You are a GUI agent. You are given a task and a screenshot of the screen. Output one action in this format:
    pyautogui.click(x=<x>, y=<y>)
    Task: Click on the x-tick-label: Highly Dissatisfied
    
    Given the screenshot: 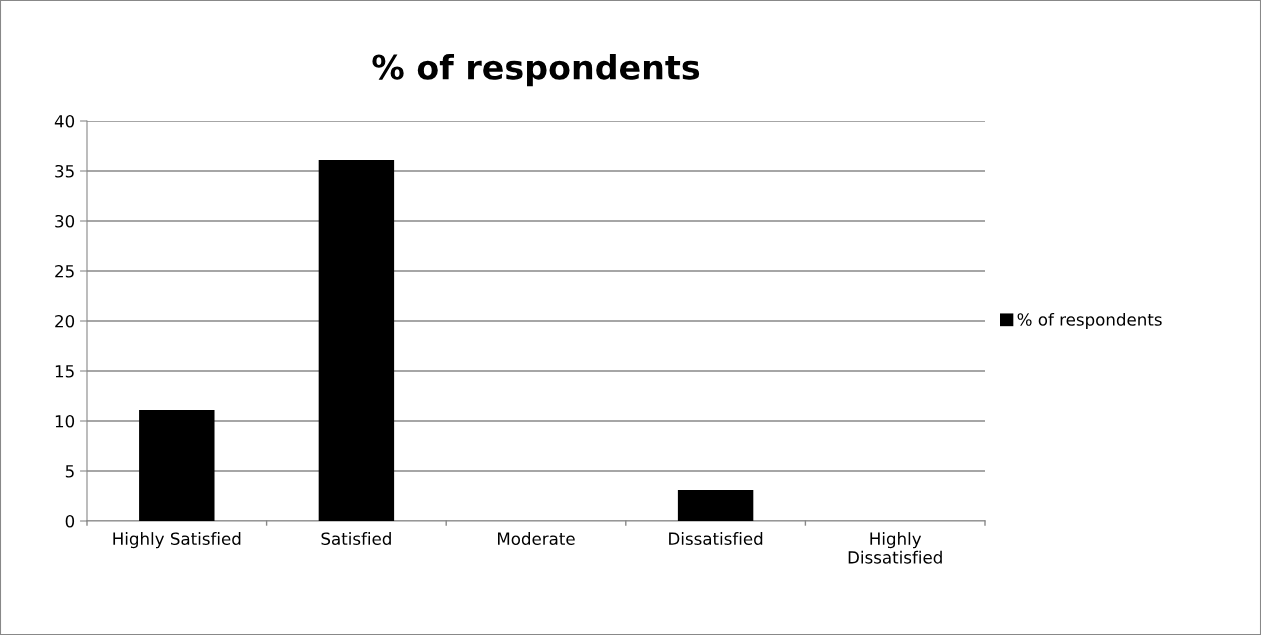 What is the action you would take?
    pyautogui.click(x=895, y=548)
    